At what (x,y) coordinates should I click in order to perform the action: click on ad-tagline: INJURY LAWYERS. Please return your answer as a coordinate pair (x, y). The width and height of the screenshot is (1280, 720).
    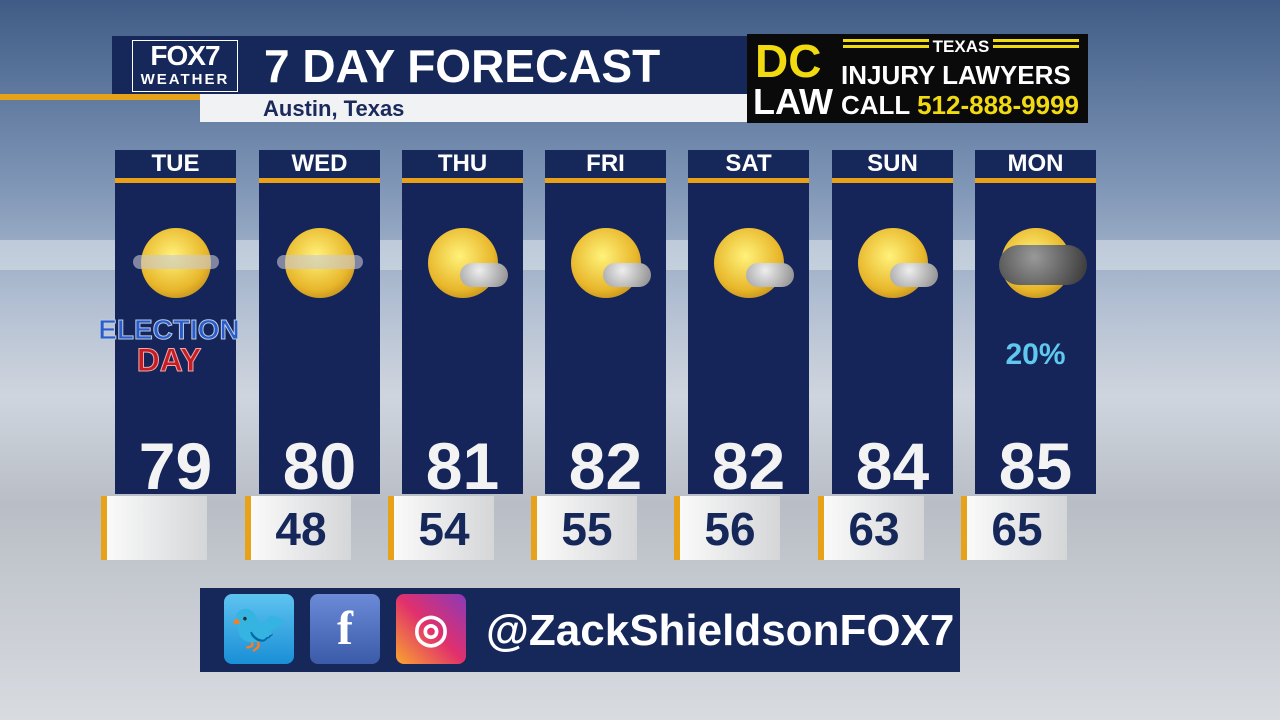
    Looking at the image, I should click on (956, 75).